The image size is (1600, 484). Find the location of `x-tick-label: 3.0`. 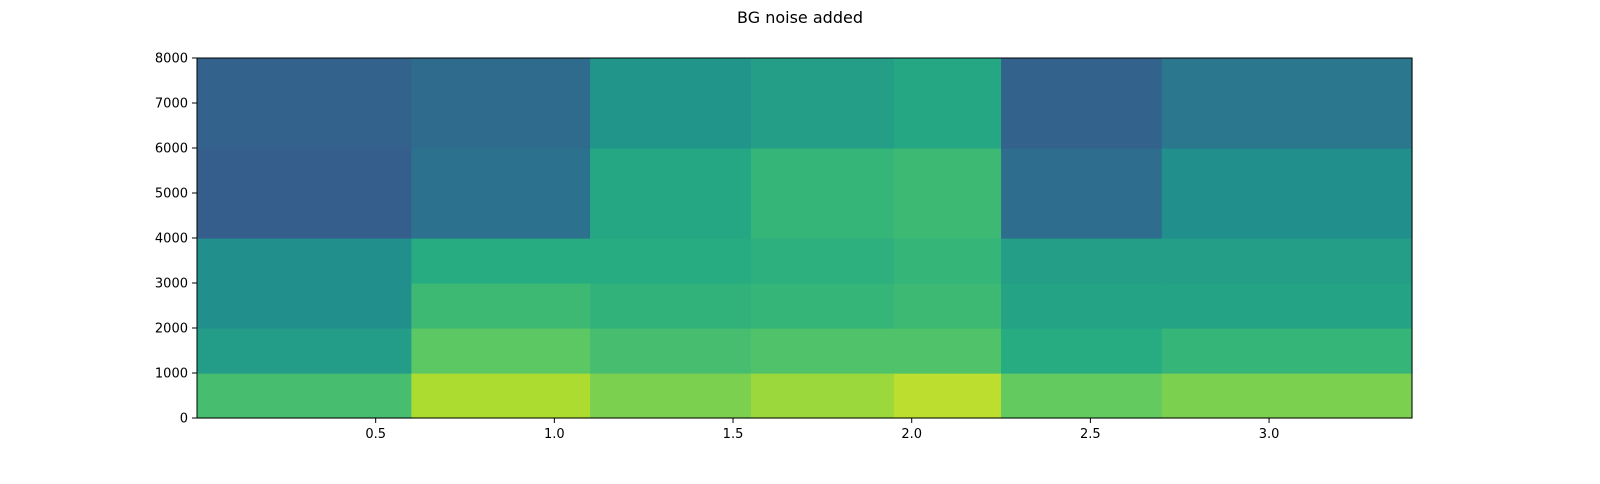

x-tick-label: 3.0 is located at coordinates (1269, 434).